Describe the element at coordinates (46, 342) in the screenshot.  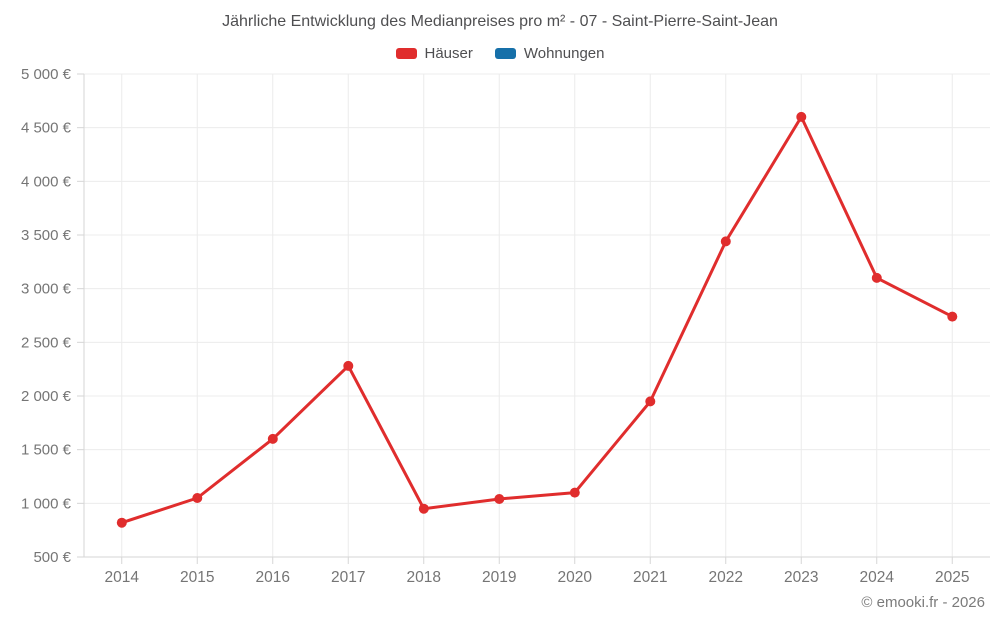
I see `y-tick-label: 2 500 €` at that location.